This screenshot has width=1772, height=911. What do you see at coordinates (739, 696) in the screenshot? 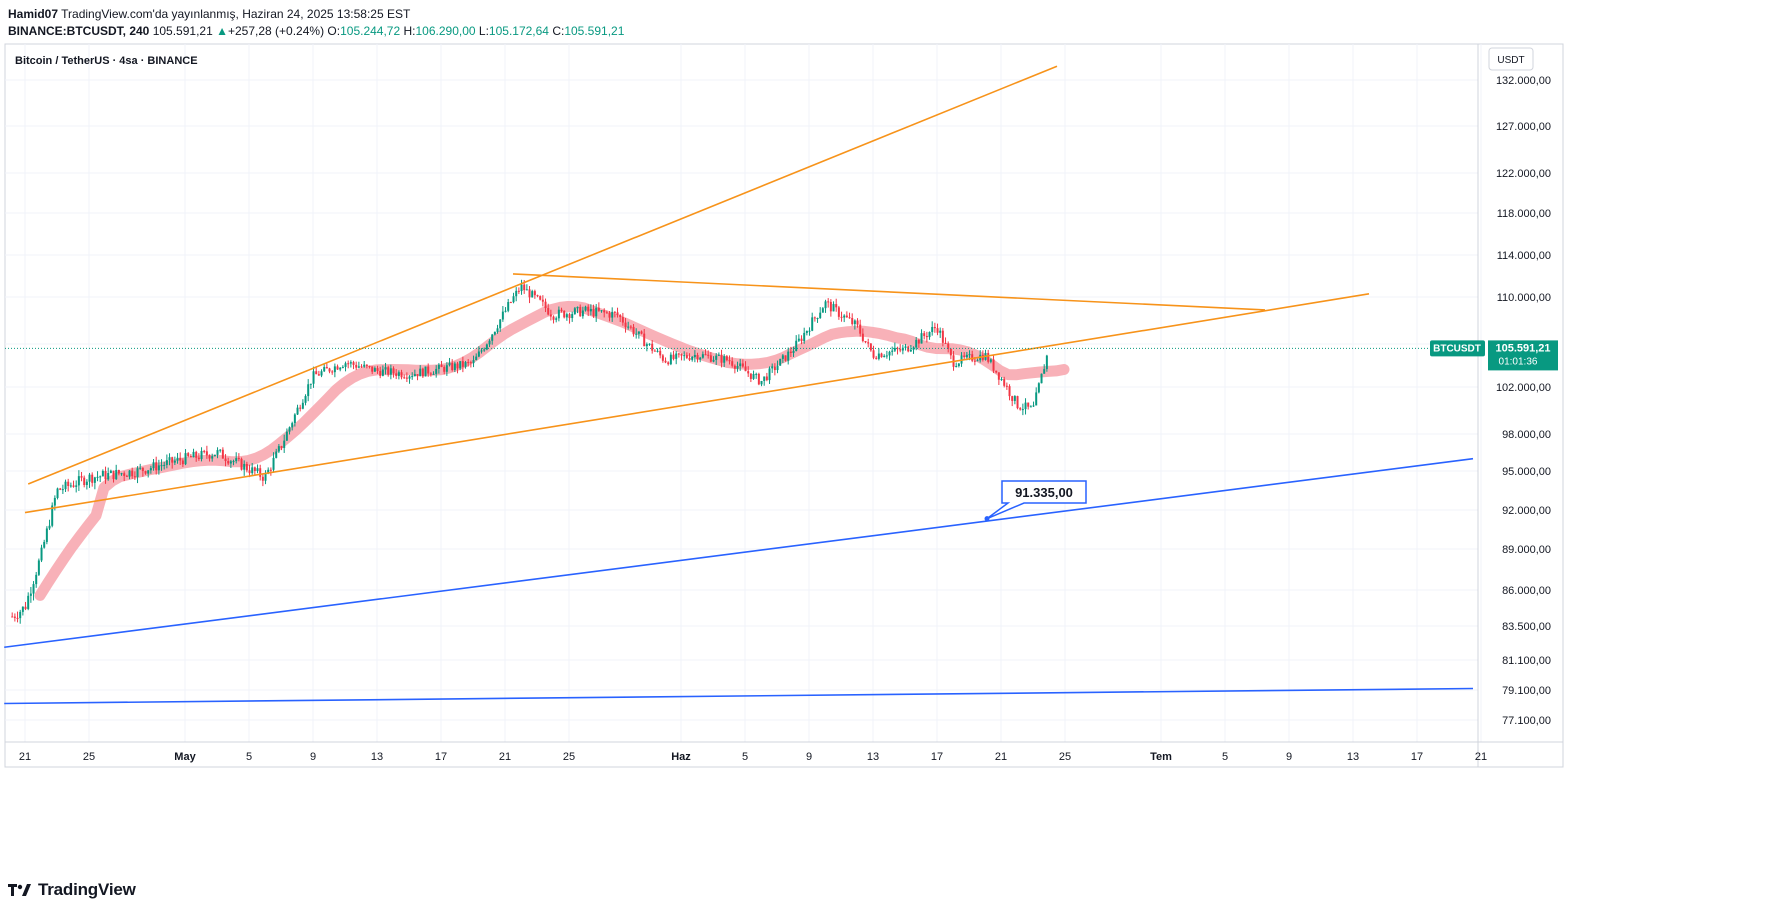
I see `base-support-line` at bounding box center [739, 696].